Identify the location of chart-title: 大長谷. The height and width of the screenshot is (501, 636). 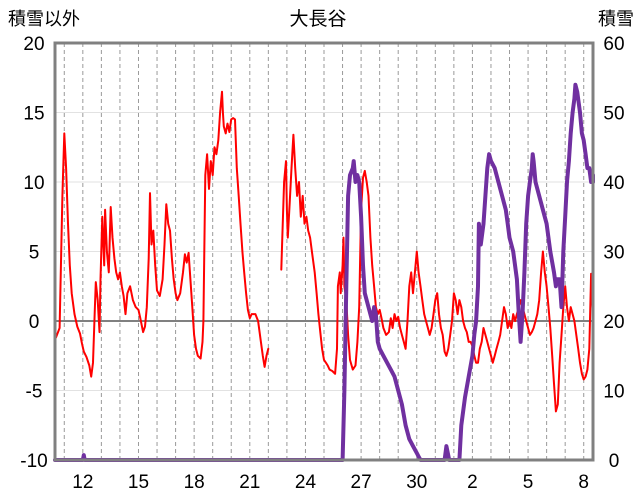
(317, 19).